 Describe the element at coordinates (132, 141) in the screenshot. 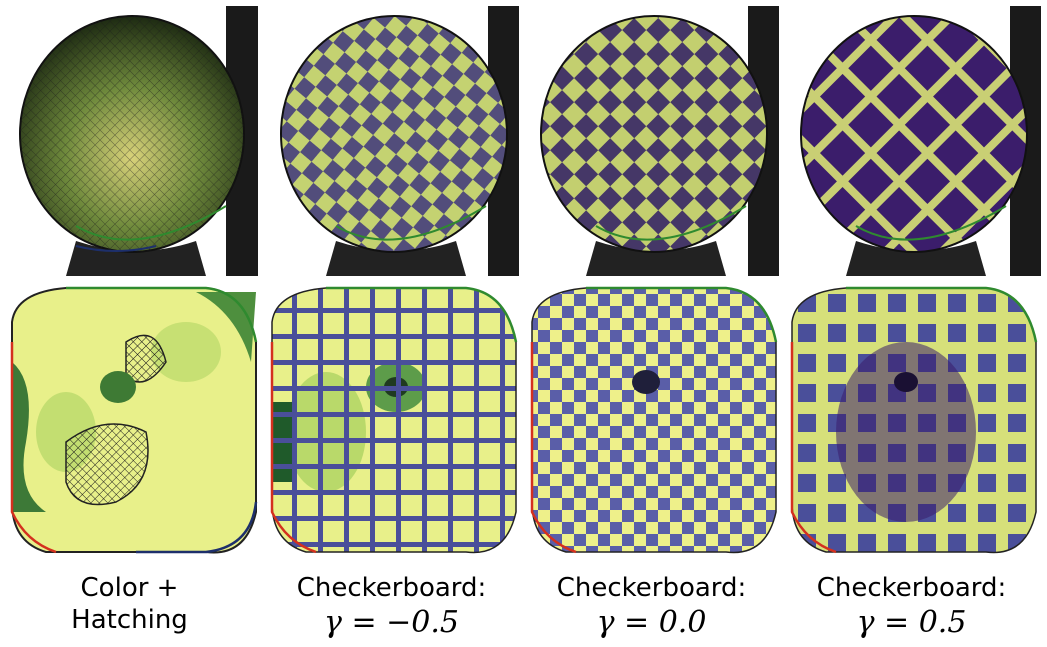

I see `head-render-color-hatching` at that location.